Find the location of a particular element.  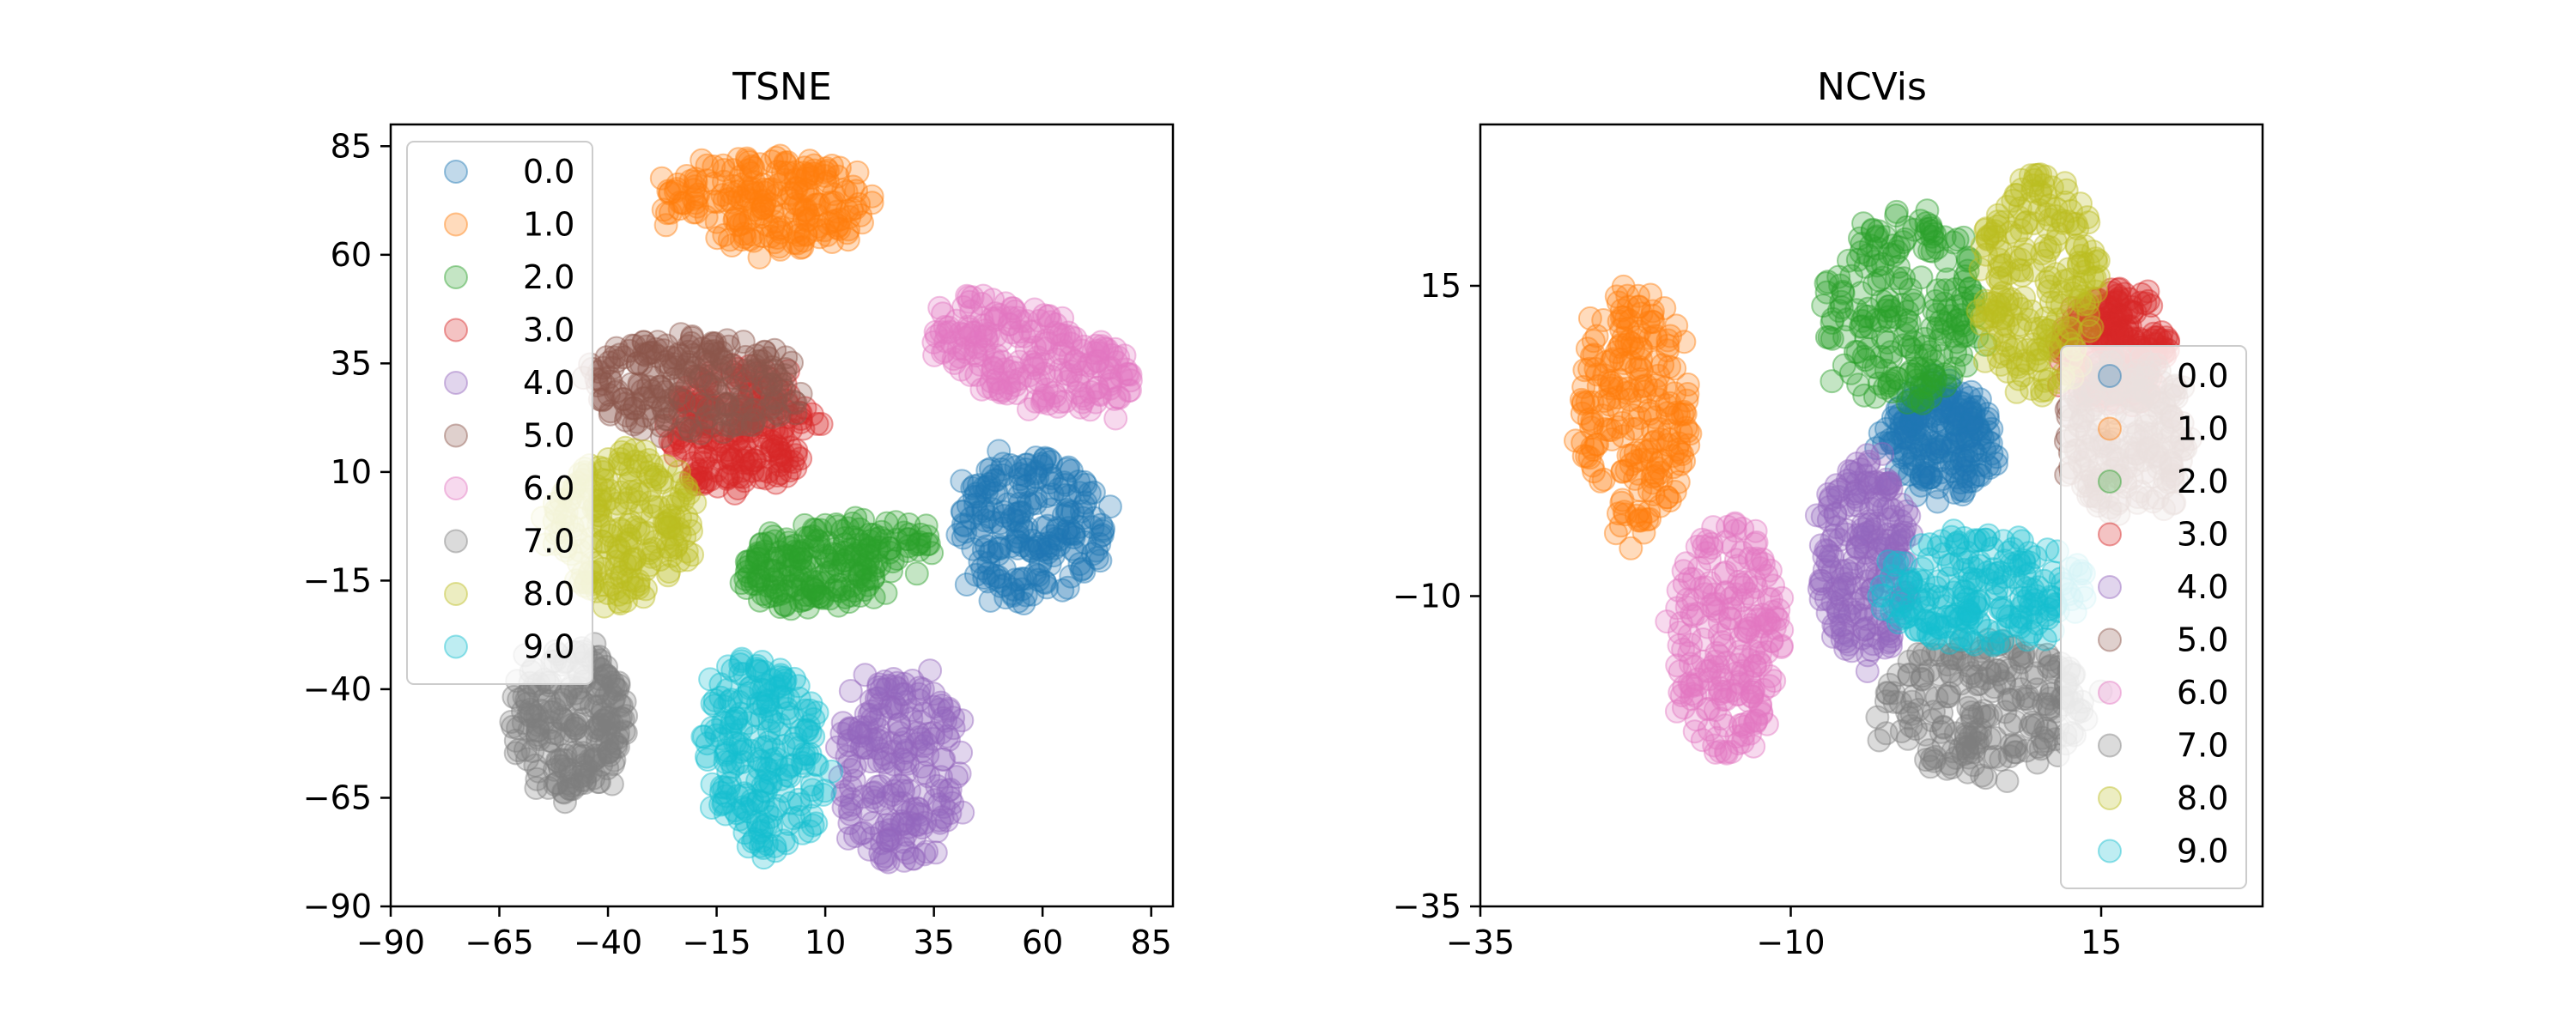

ncvis-title: NCVis is located at coordinates (1872, 87).